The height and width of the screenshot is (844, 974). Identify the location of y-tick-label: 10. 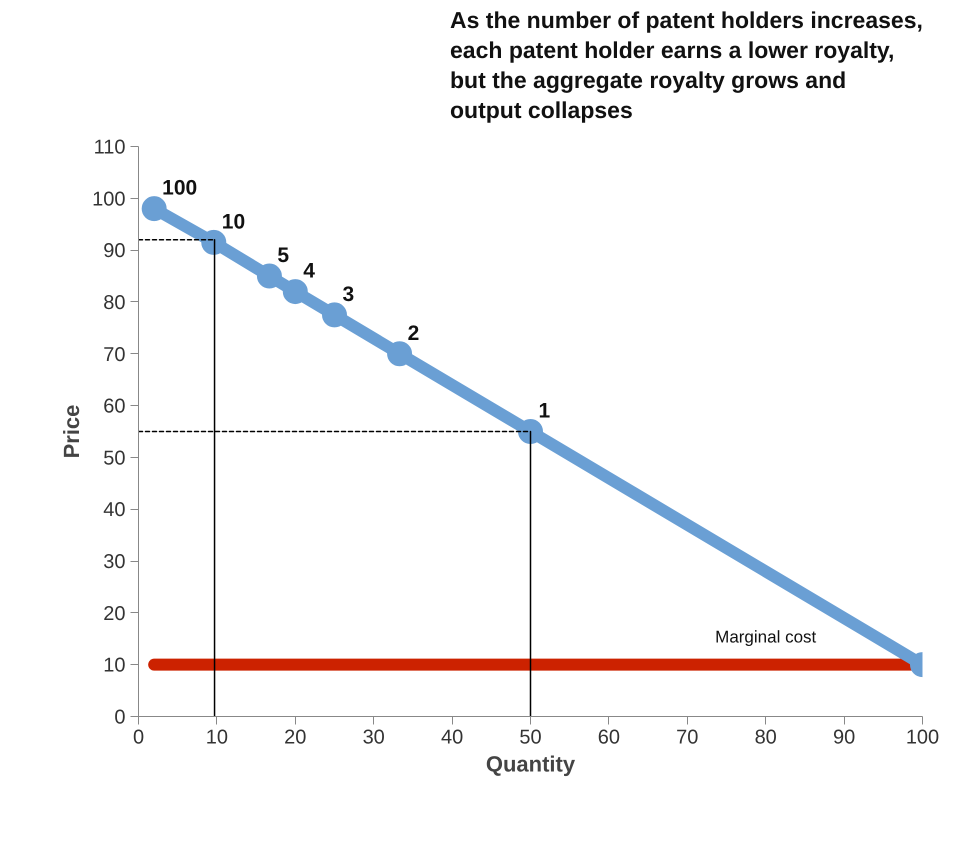
(114, 665).